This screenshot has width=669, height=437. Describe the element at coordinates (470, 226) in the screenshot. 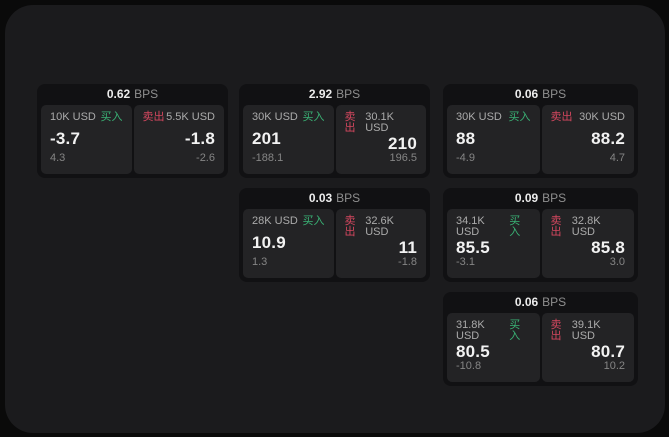

I see `buy-notional: 34.1K USD` at that location.